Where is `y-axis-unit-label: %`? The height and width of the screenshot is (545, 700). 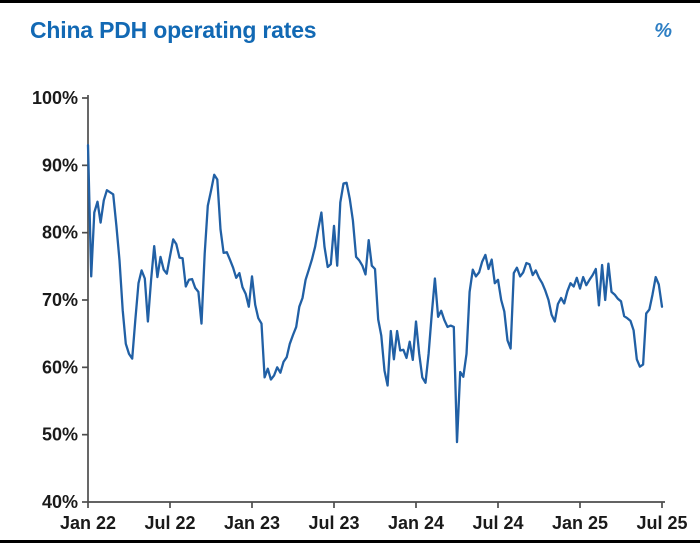 y-axis-unit-label: % is located at coordinates (663, 31).